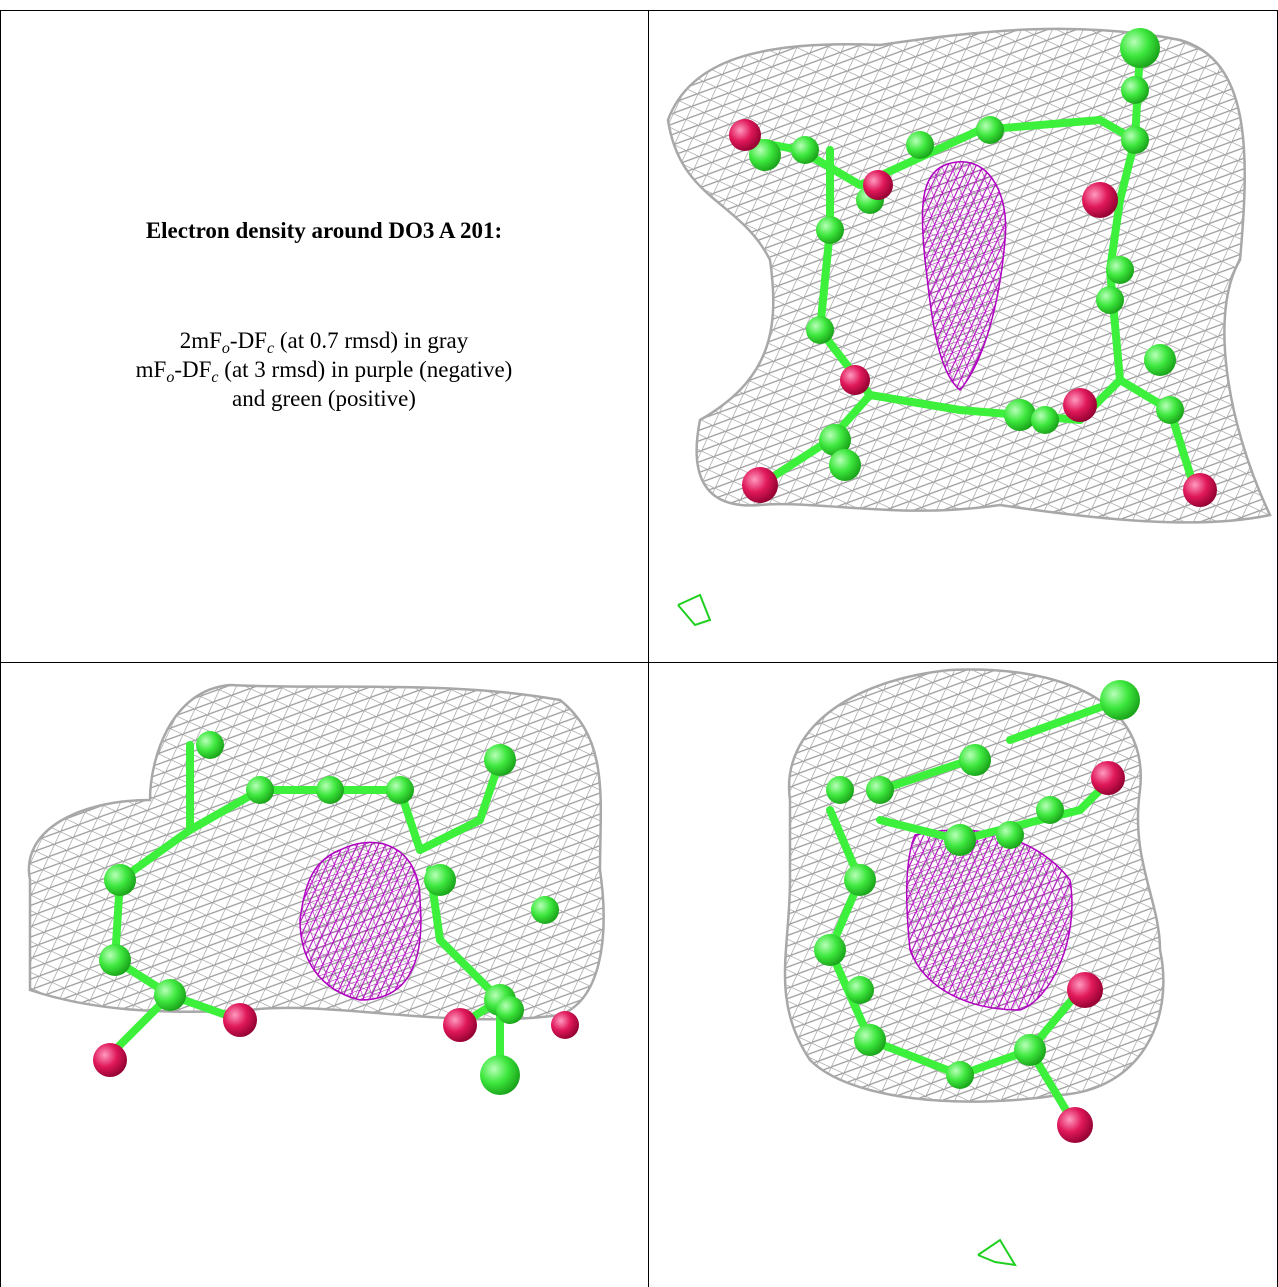 This screenshot has height=1287, width=1278. What do you see at coordinates (371, 340) in the screenshot?
I see `text-run: (at 0.7 rmsd) in gray` at bounding box center [371, 340].